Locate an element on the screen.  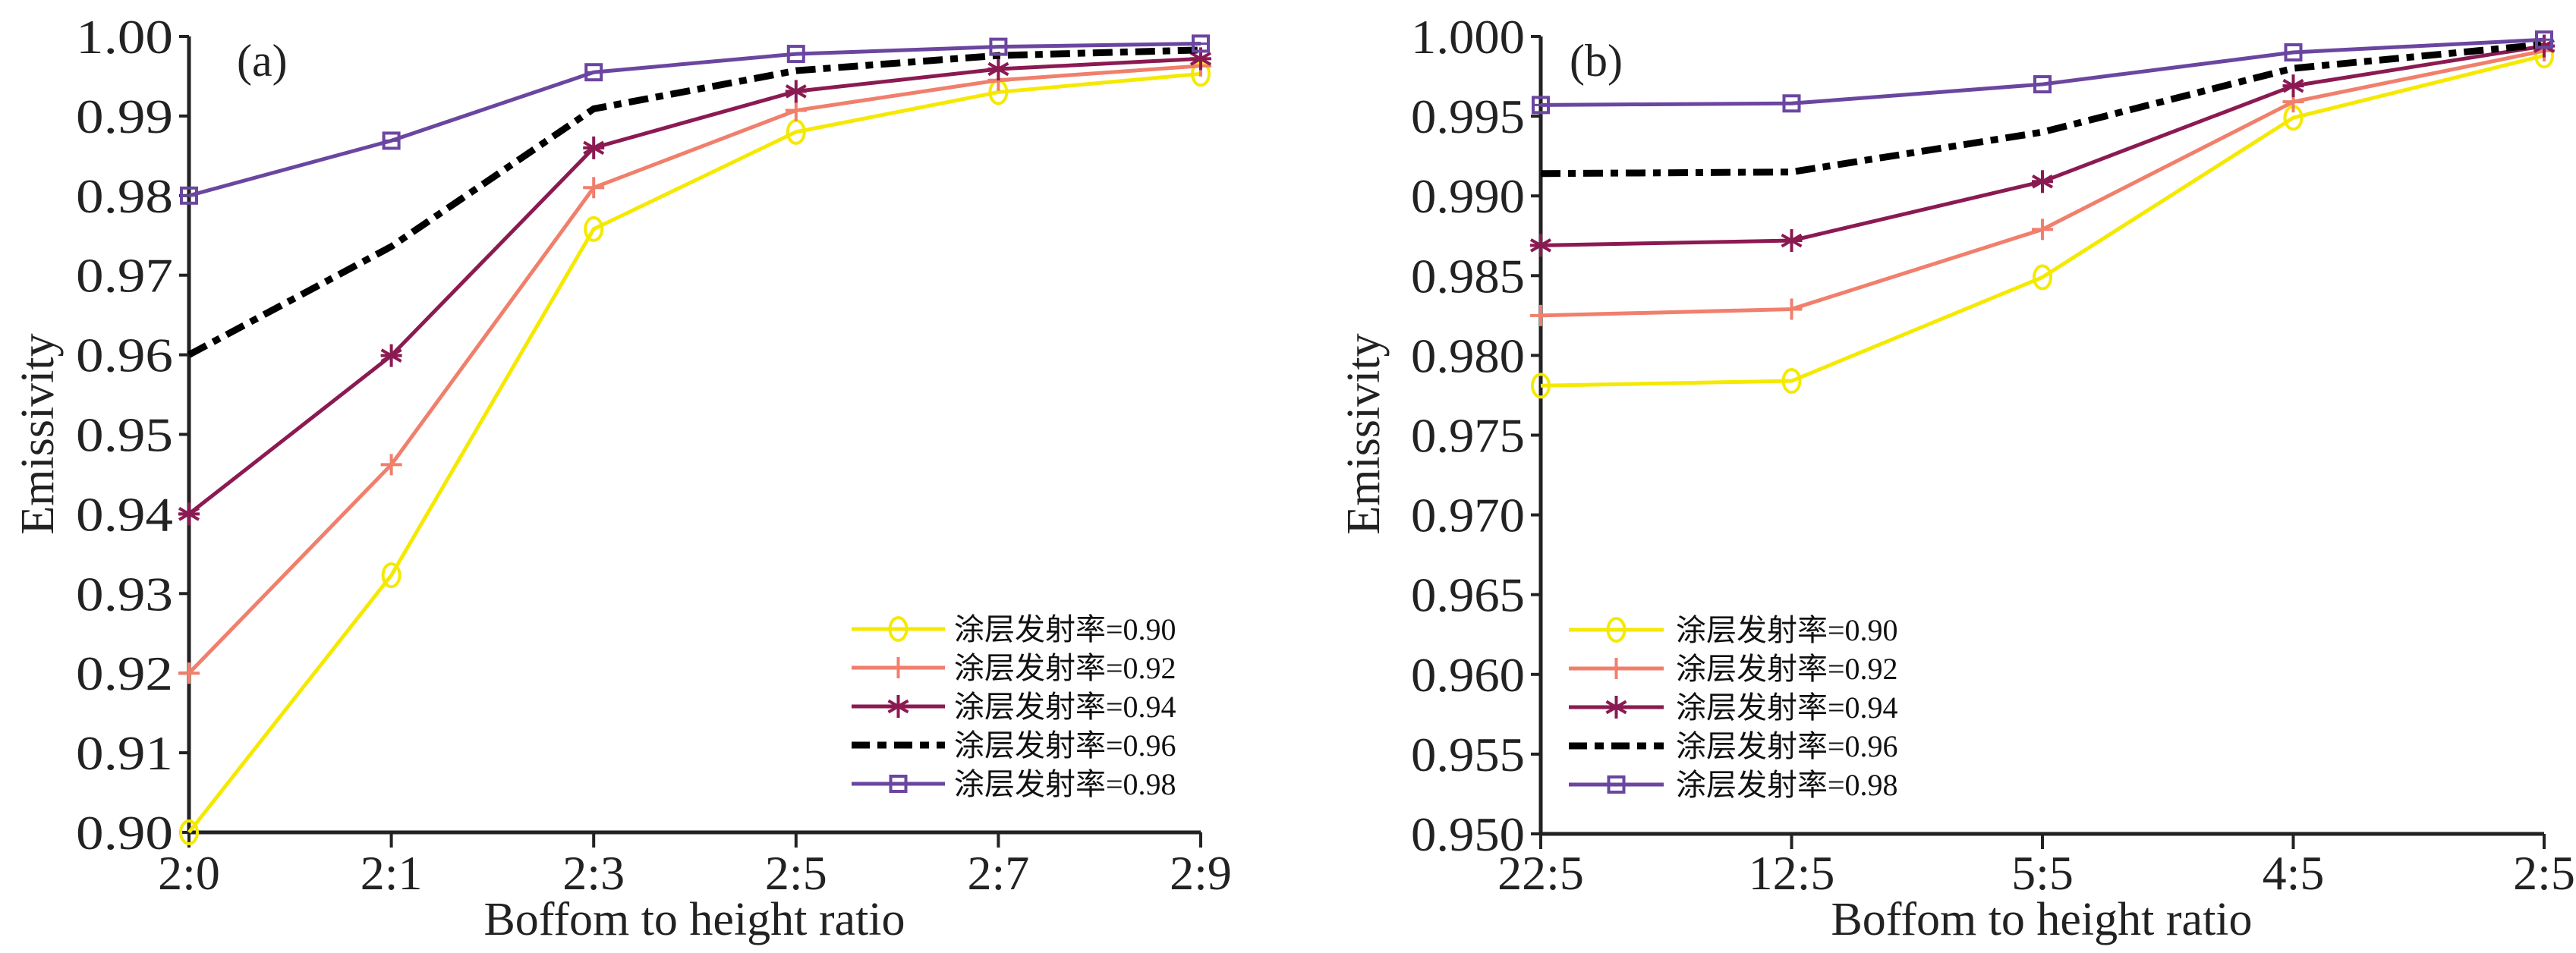
y-tick-label-b: 0.970 is located at coordinates (1468, 516).